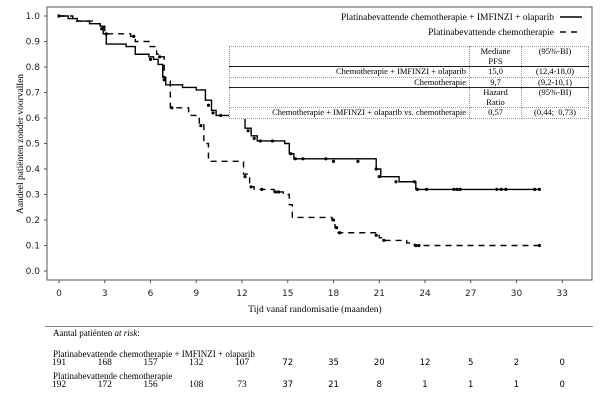  What do you see at coordinates (555, 82) in the screenshot?
I see `stats-row-ci: (9,2-10,1)` at bounding box center [555, 82].